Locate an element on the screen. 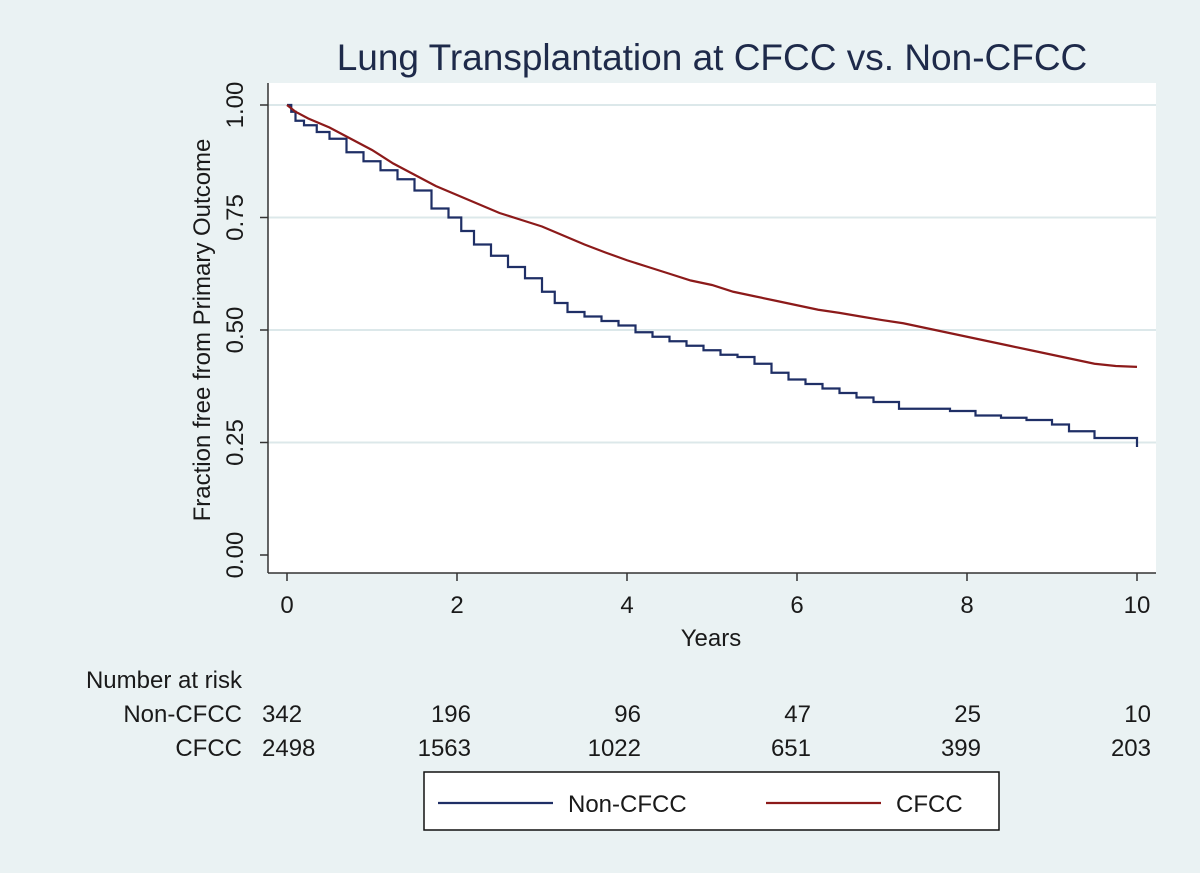 This screenshot has width=1200, height=873. risk-value: 47 is located at coordinates (797, 714).